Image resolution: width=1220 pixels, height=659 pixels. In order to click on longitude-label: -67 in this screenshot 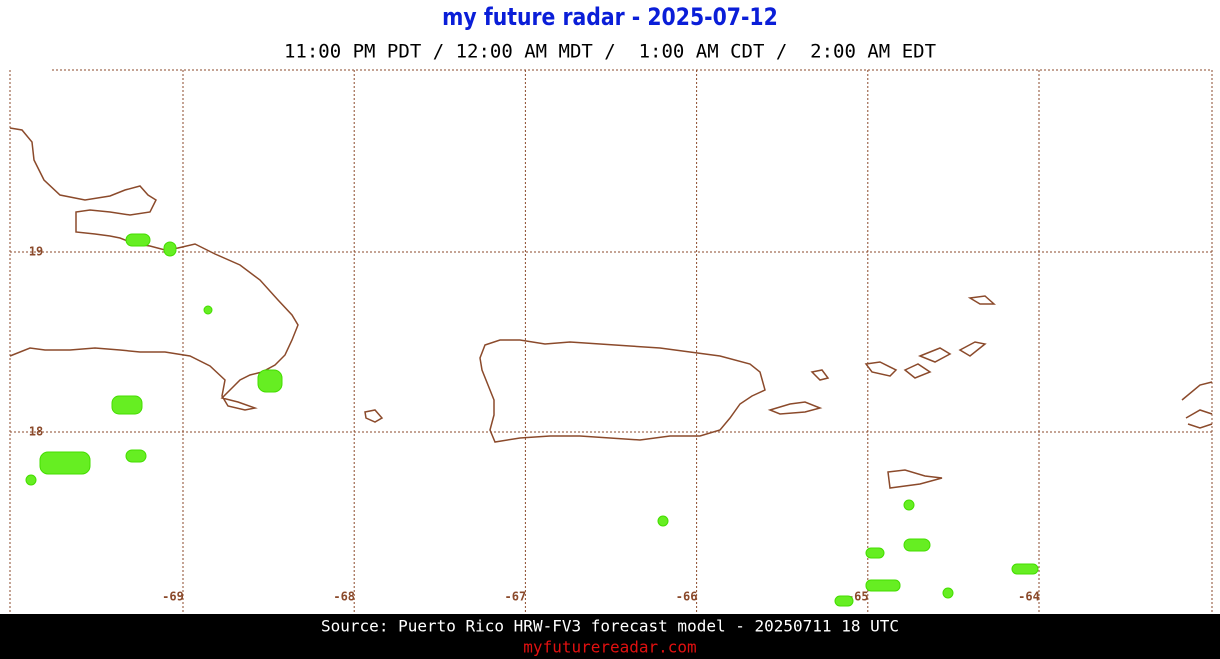, I will do `click(516, 597)`.